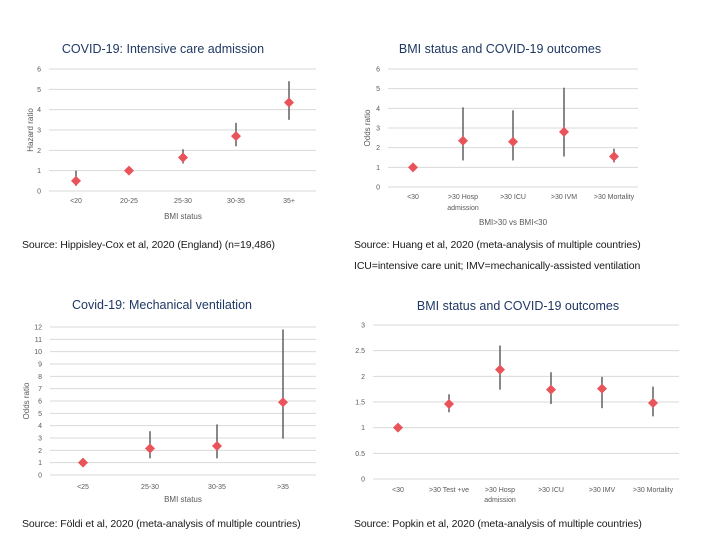 The width and height of the screenshot is (706, 548). Describe the element at coordinates (163, 49) in the screenshot. I see `chart-title: COVID-19: Intensive care admission` at that location.